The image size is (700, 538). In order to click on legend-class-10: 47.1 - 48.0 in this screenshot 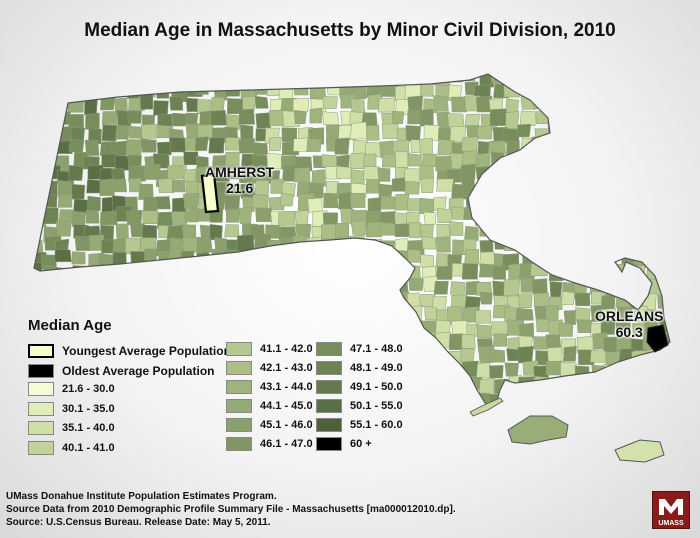, I will do `click(359, 349)`.